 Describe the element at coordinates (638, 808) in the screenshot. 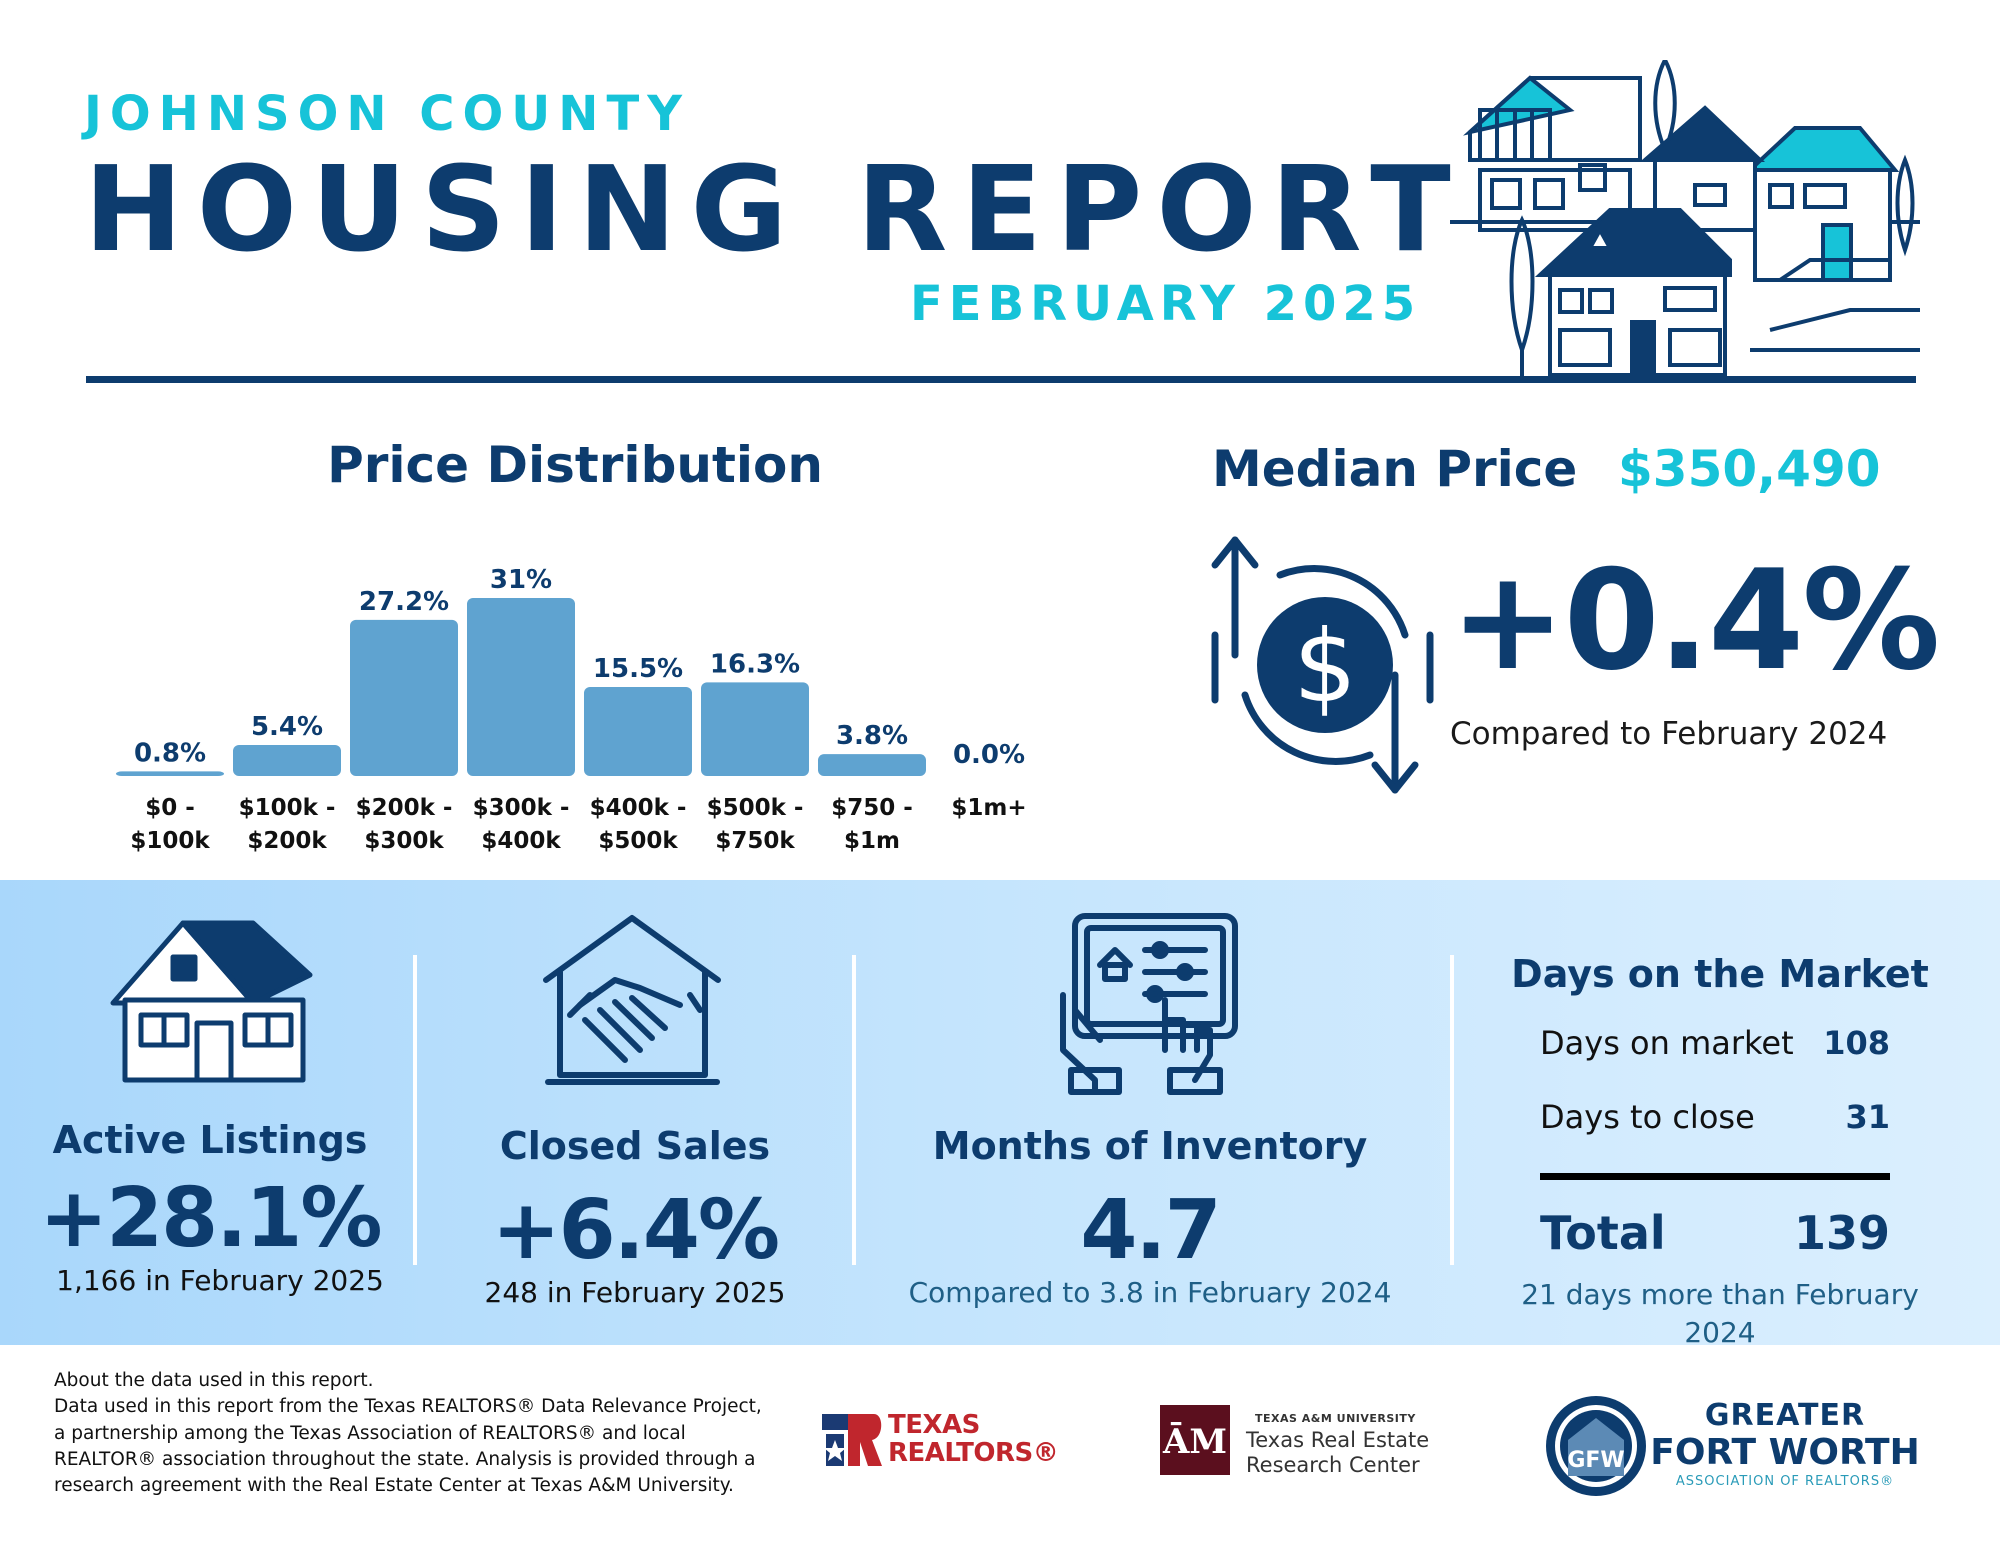

I see `category-label: $400k -` at that location.